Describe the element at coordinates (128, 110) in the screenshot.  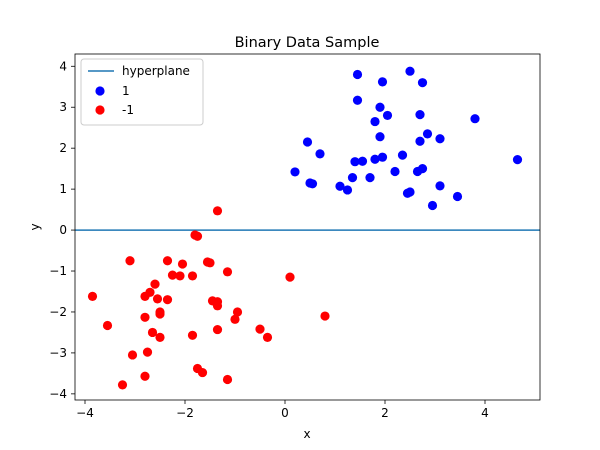
I see `legend-label-neg: -1` at that location.